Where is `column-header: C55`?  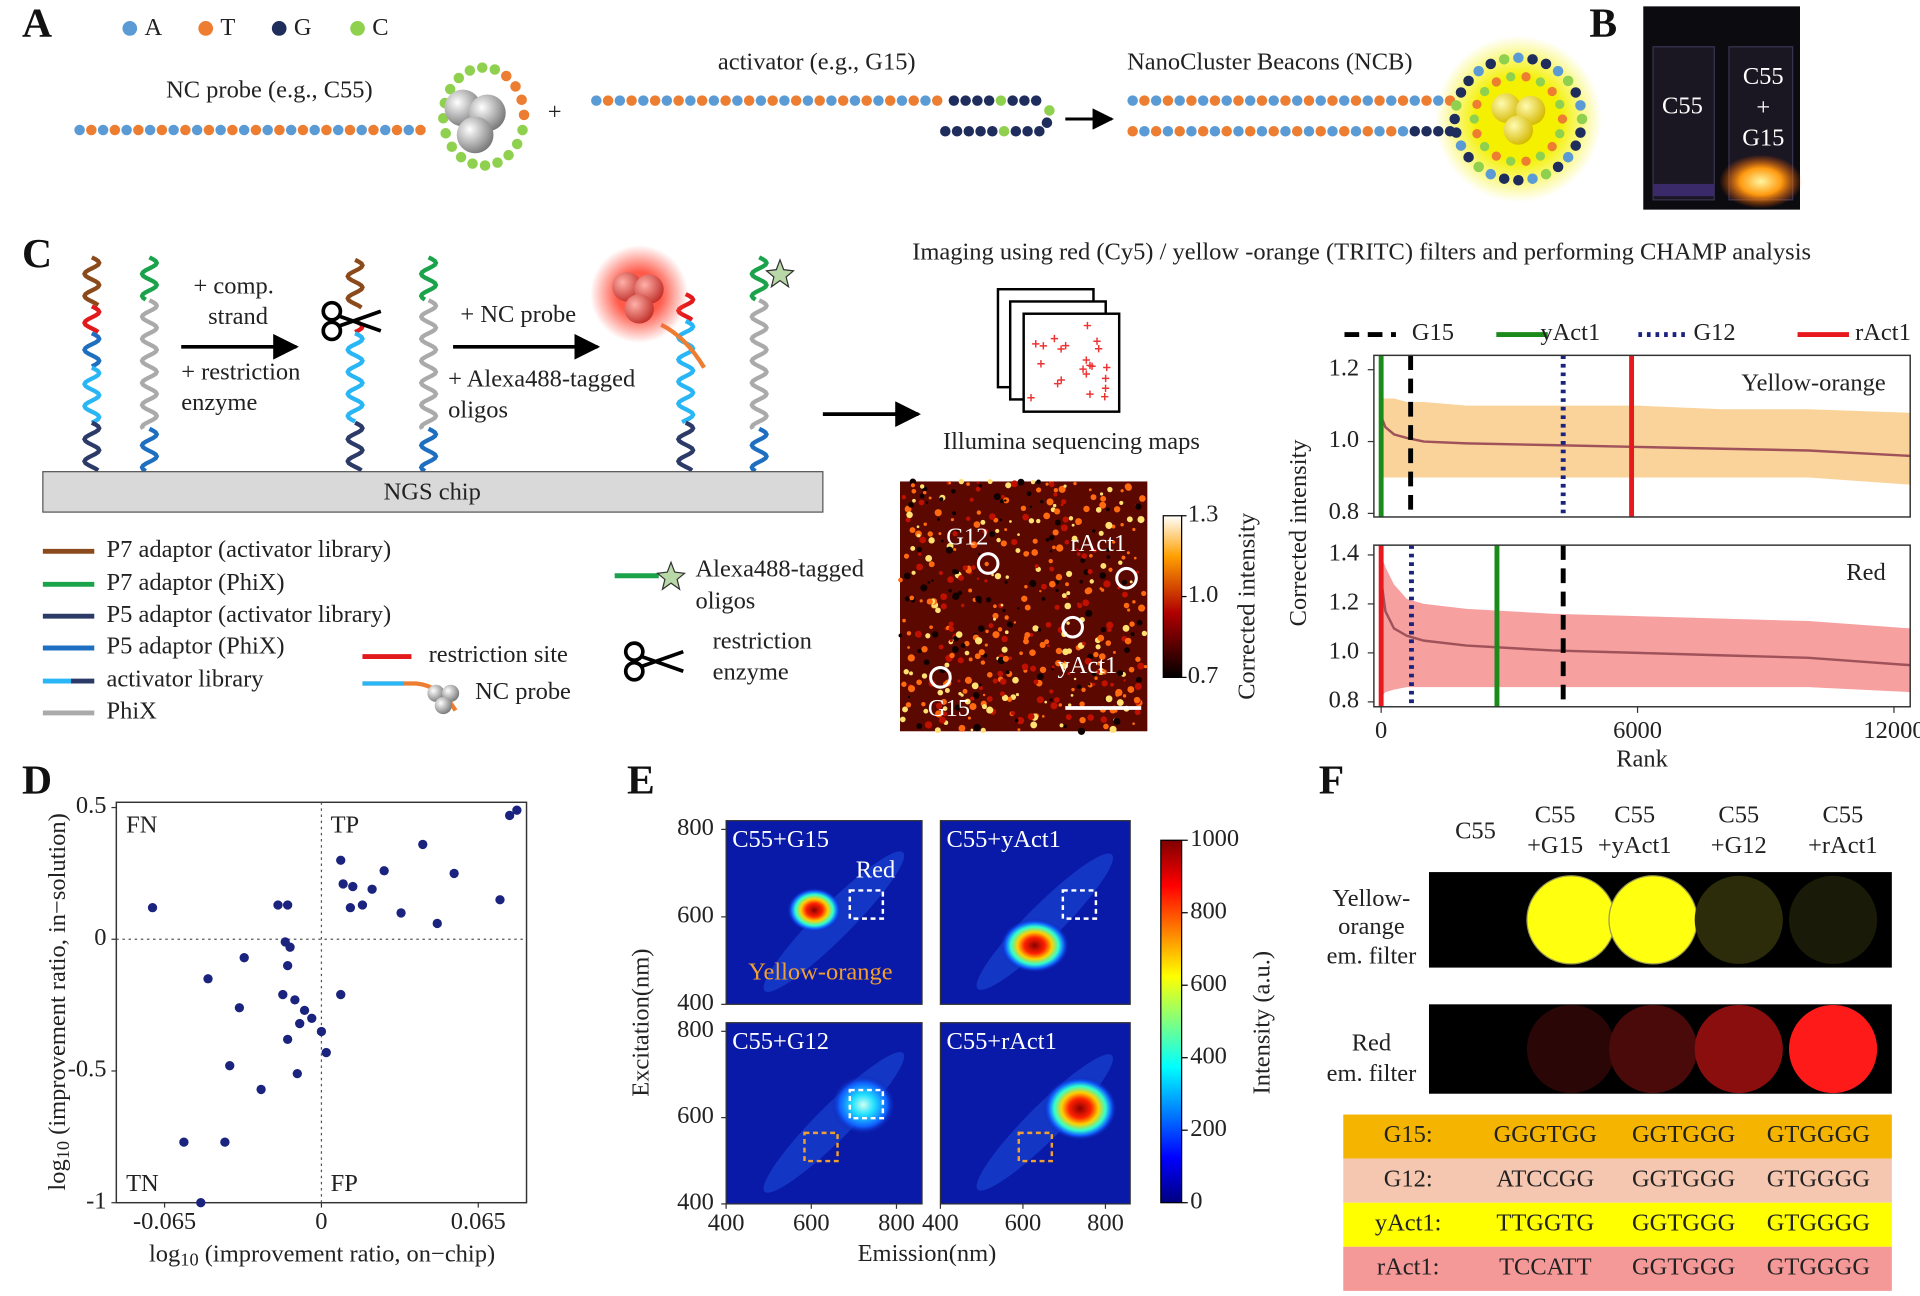 column-header: C55 is located at coordinates (1738, 815).